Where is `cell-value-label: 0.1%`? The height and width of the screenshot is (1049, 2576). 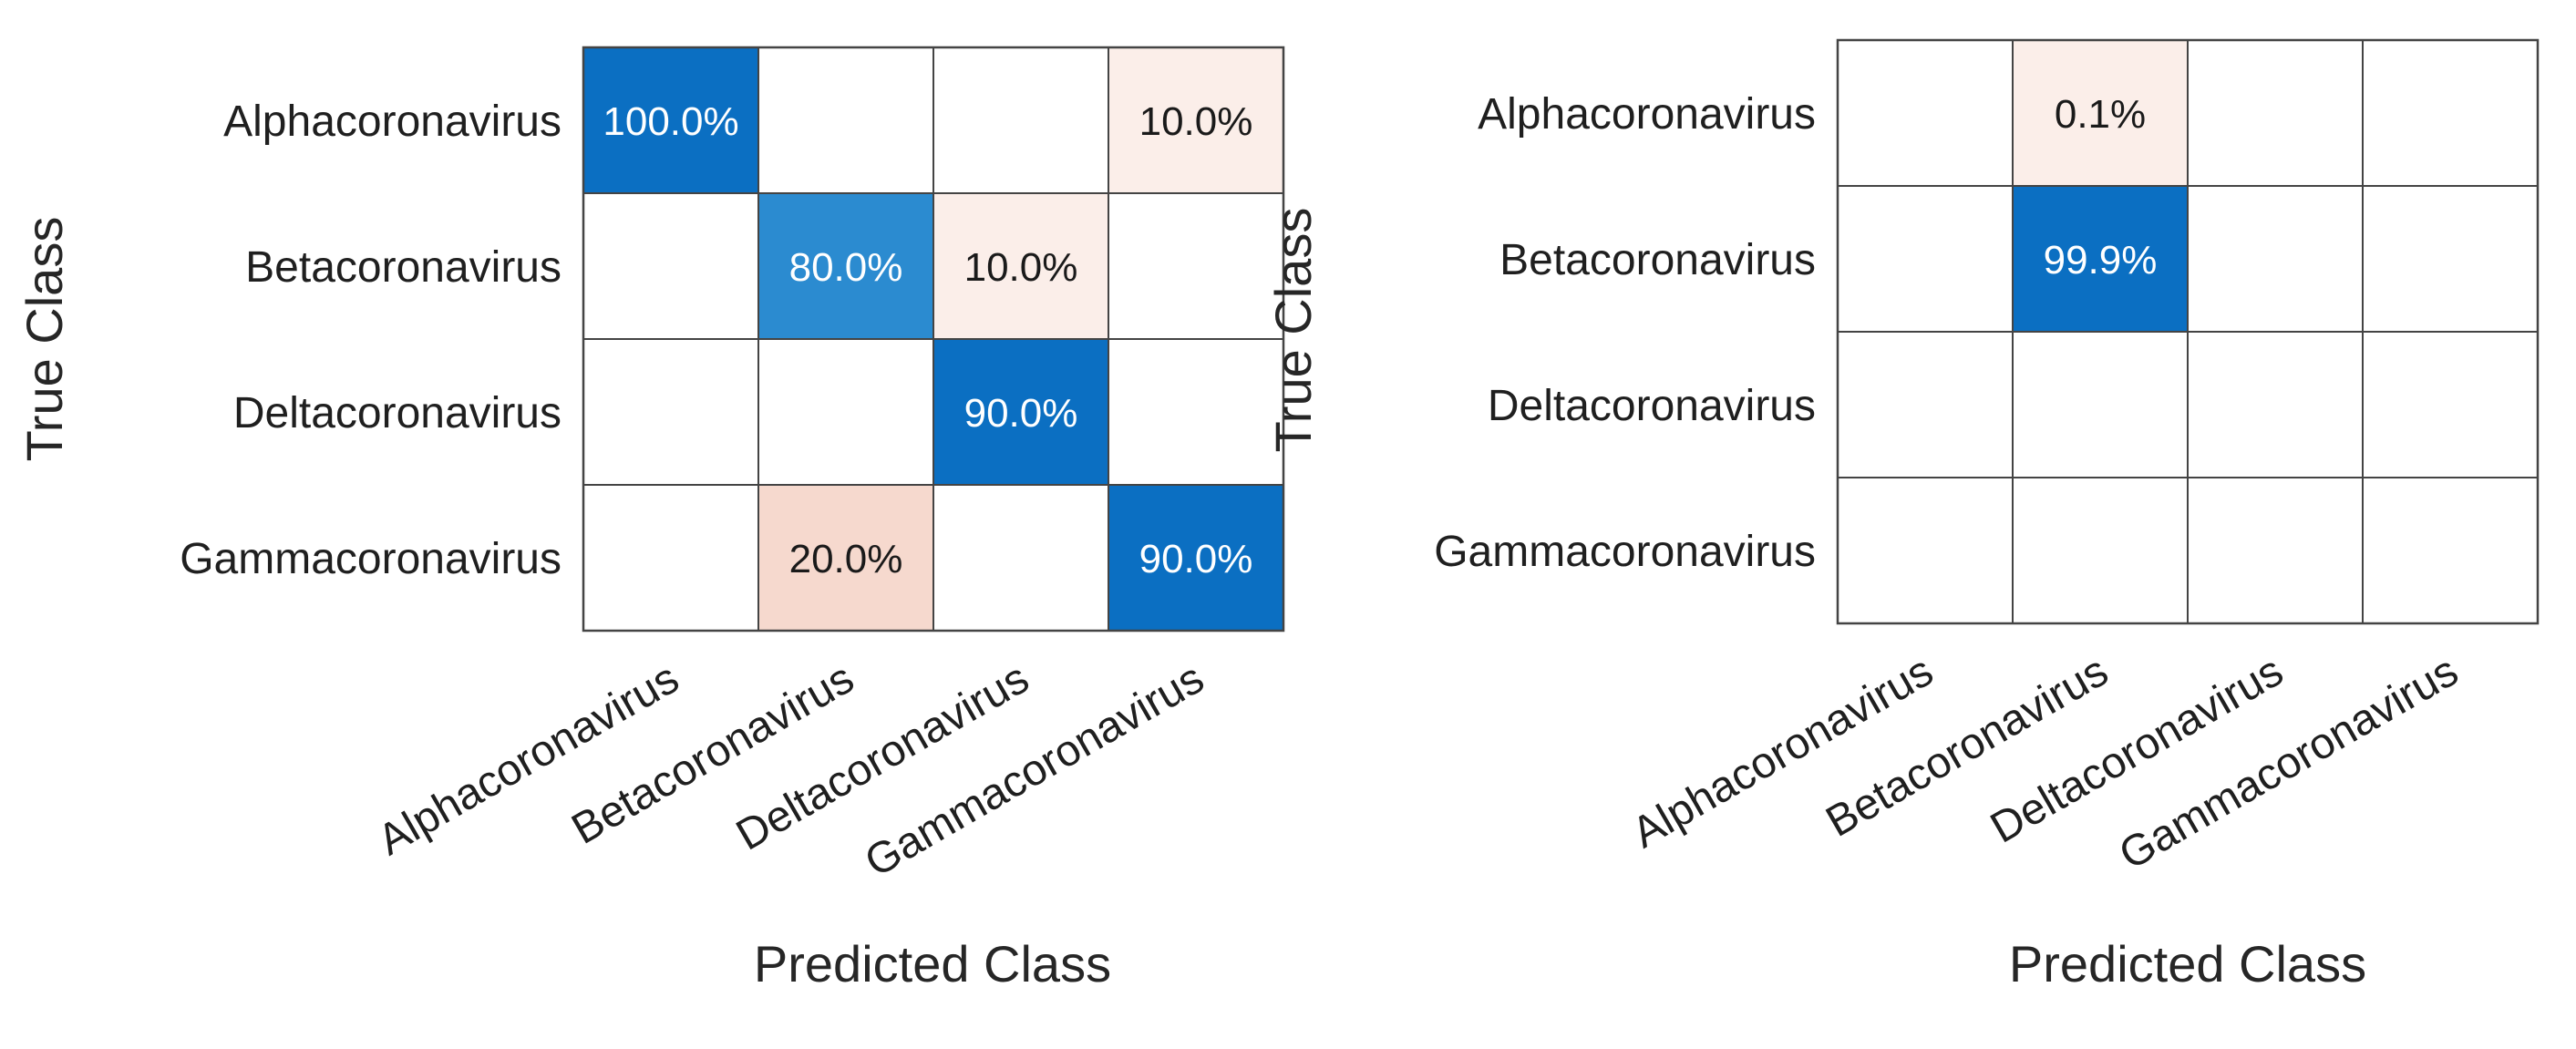 cell-value-label: 0.1% is located at coordinates (2100, 114).